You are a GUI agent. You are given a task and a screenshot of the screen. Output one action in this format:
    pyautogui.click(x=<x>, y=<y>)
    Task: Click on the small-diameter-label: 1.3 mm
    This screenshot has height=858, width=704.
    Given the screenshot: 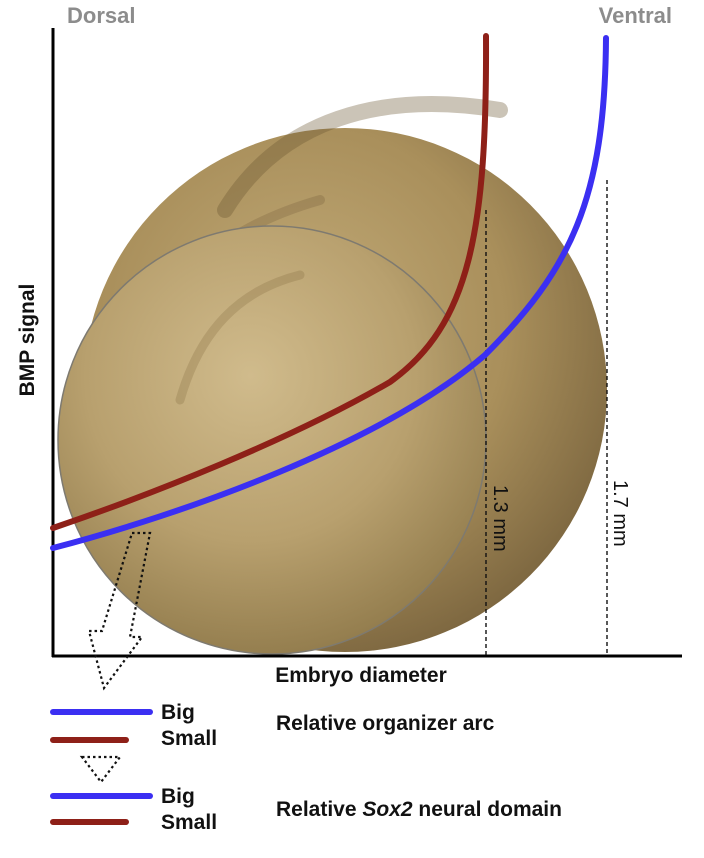 What is the action you would take?
    pyautogui.click(x=500, y=518)
    